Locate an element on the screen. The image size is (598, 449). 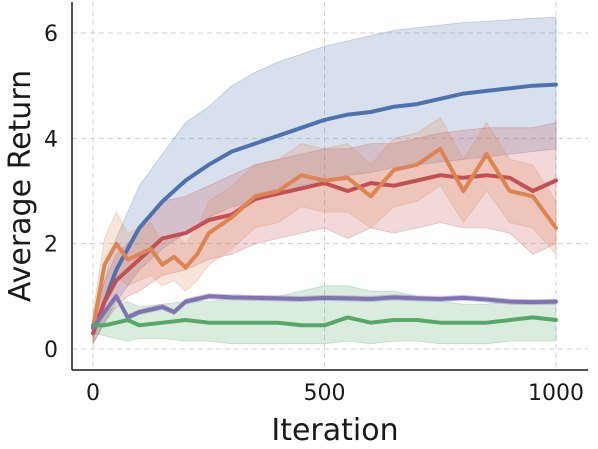
y-tick-label: 6 is located at coordinates (51, 34).